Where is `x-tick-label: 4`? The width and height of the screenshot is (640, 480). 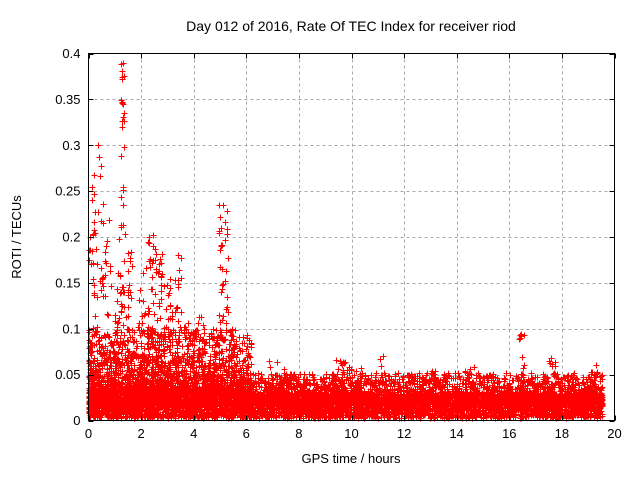
x-tick-label: 4 is located at coordinates (193, 433).